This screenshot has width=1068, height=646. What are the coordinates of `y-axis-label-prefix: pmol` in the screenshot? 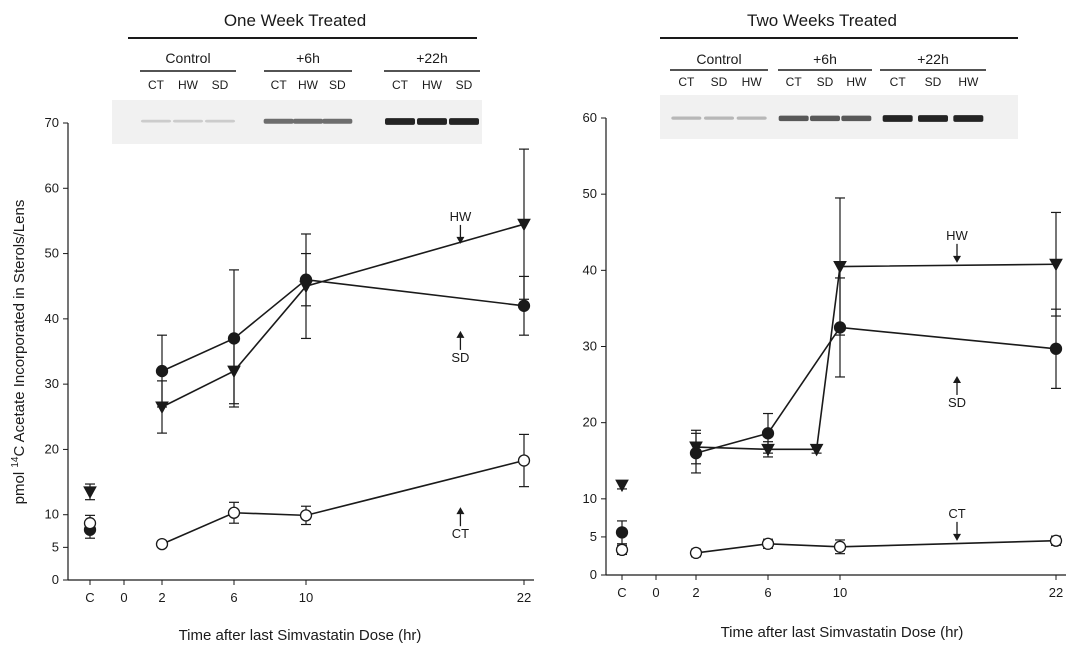 It's located at (19, 486).